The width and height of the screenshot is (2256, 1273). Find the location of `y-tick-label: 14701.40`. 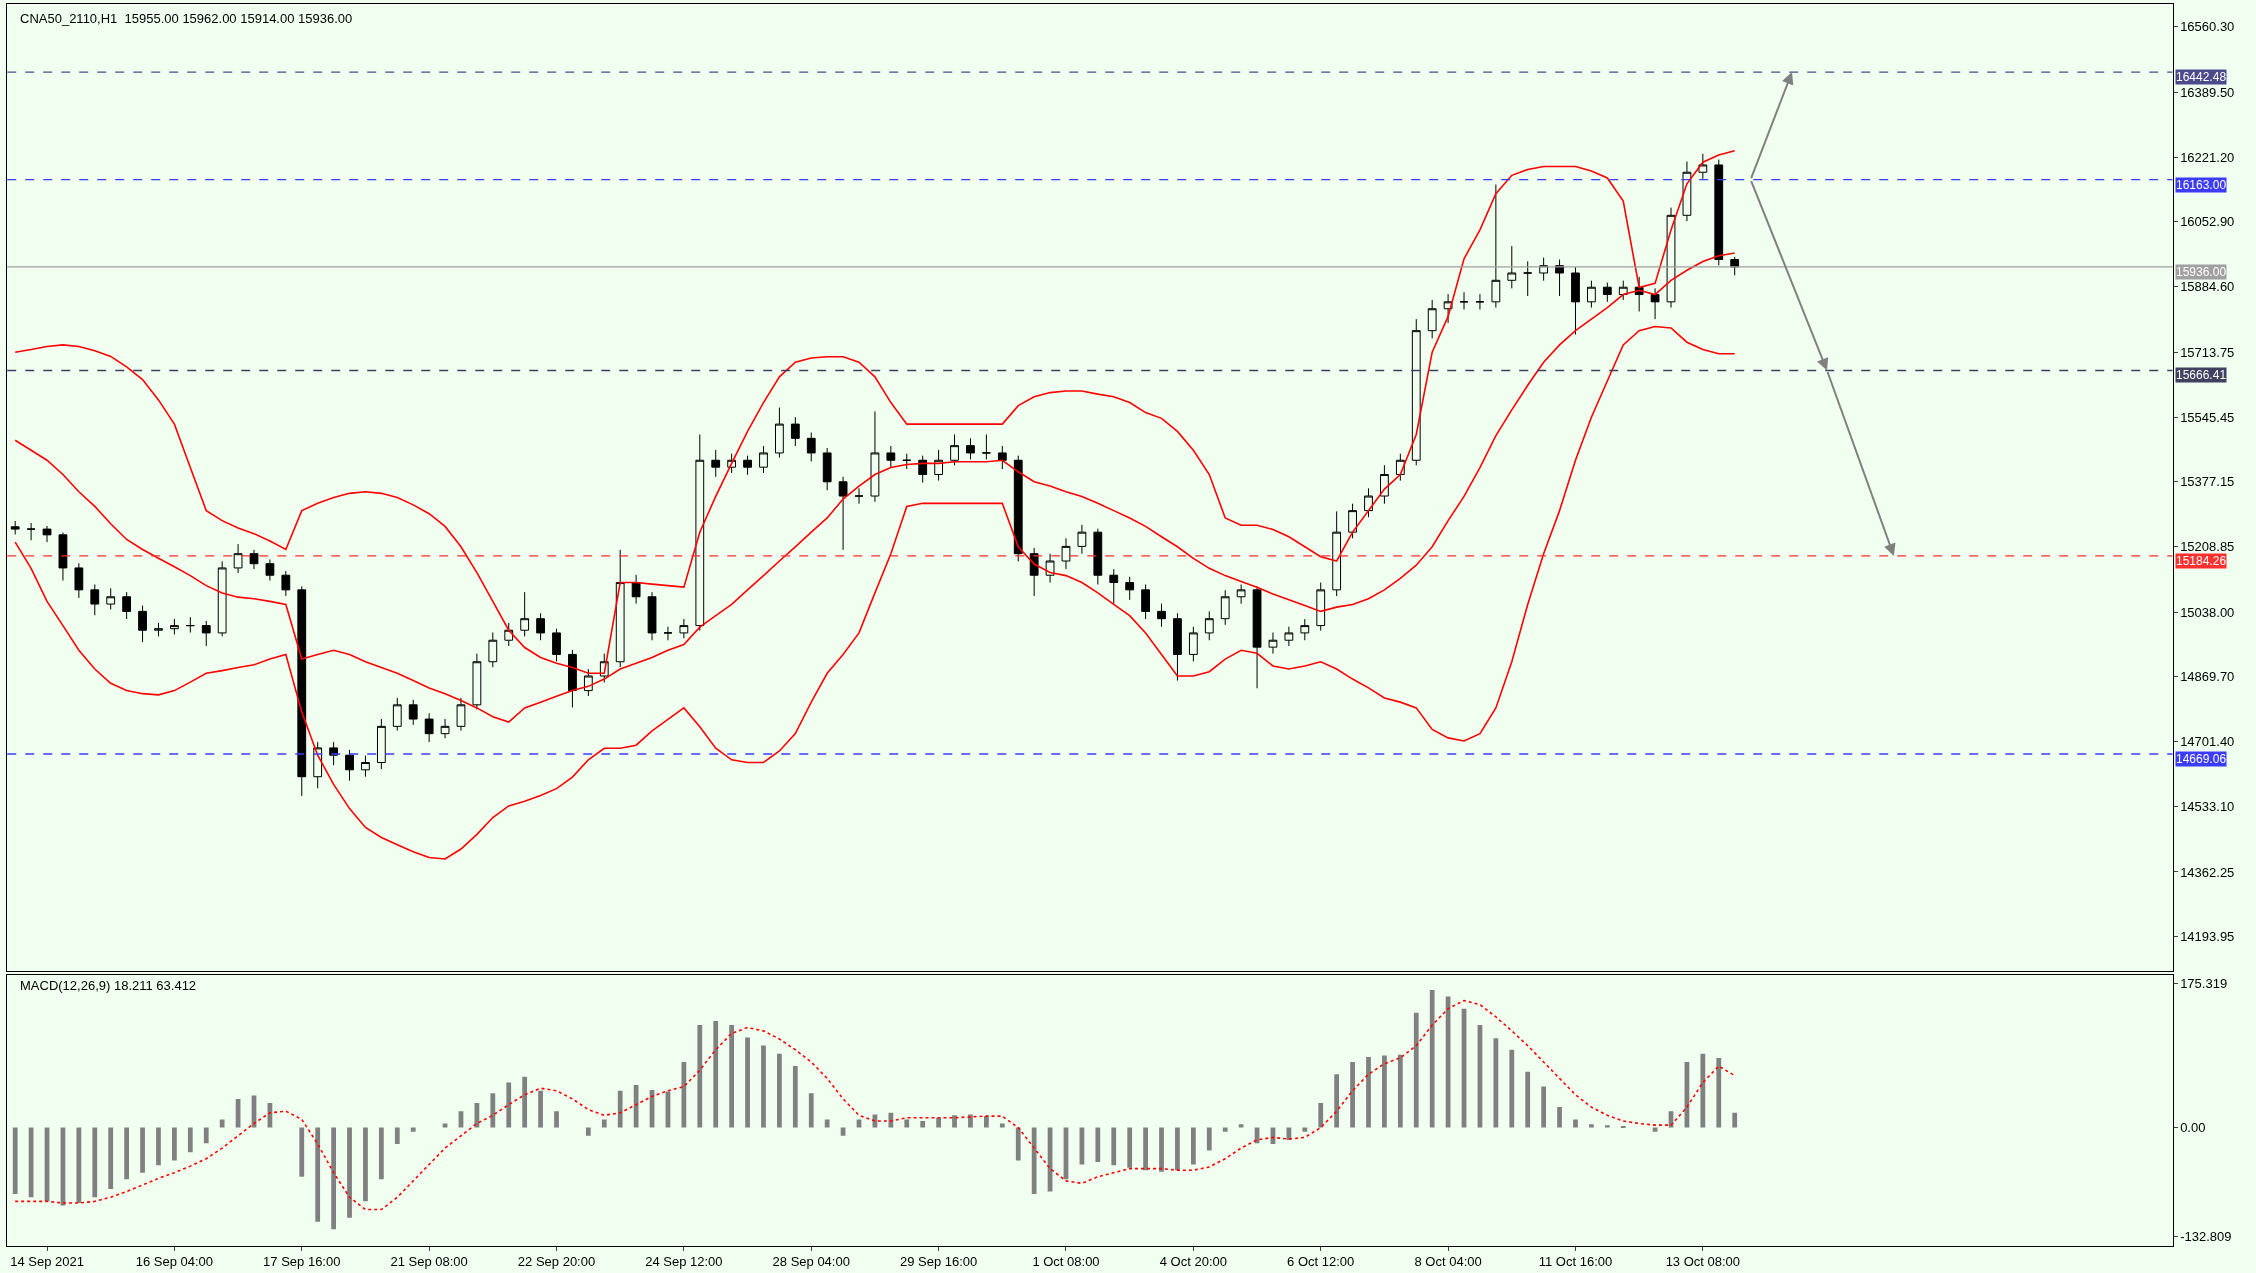

y-tick-label: 14701.40 is located at coordinates (2207, 742).